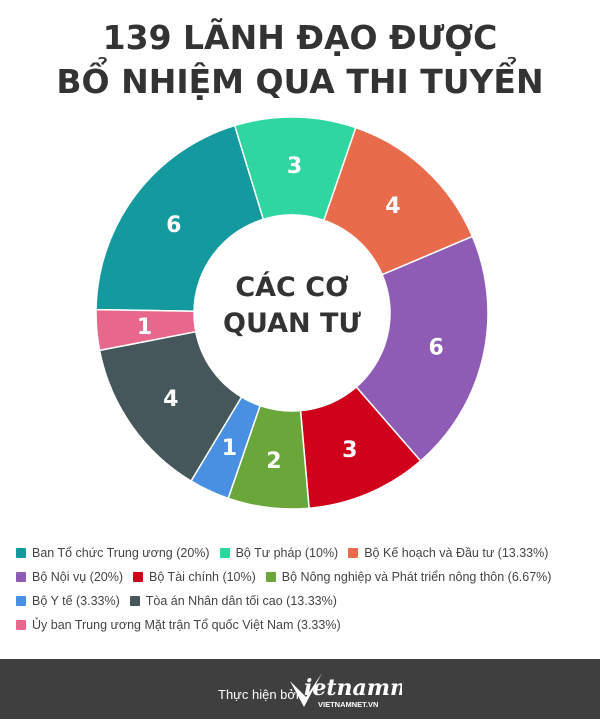 This screenshot has height=719, width=600. I want to click on slice-value-label: 2, so click(273, 461).